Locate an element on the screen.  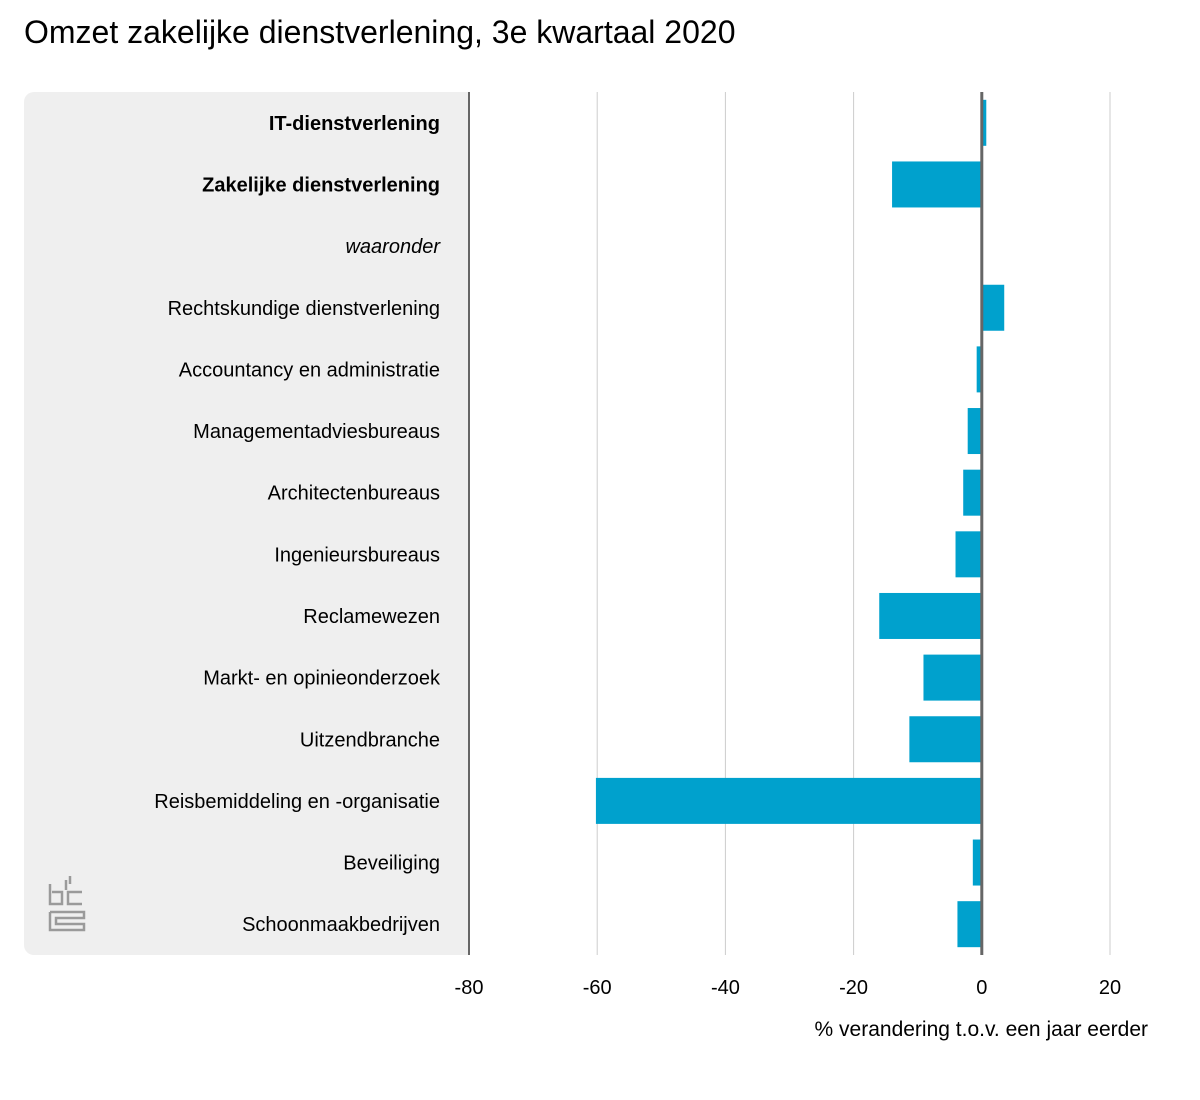
category-label: waaronder is located at coordinates (393, 247).